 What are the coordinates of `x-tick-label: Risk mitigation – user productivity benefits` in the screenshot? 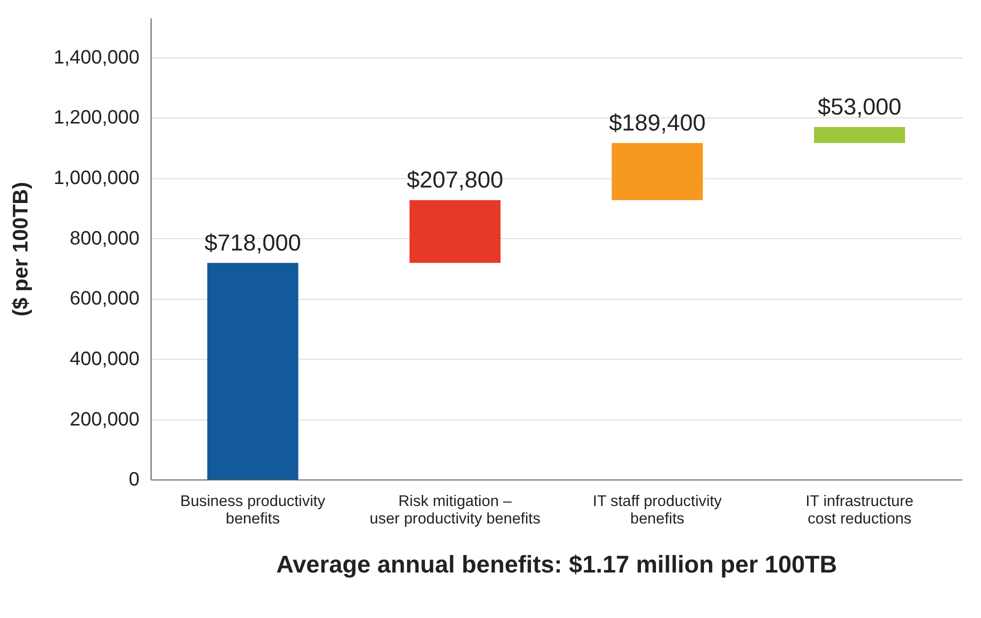 It's located at (455, 510).